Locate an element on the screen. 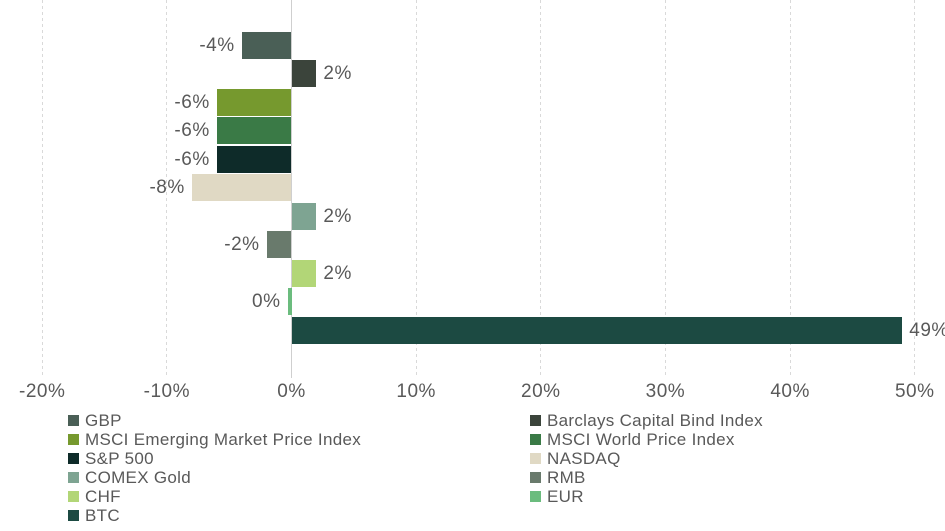 The image size is (945, 531). zero-axis-line is located at coordinates (291, 189).